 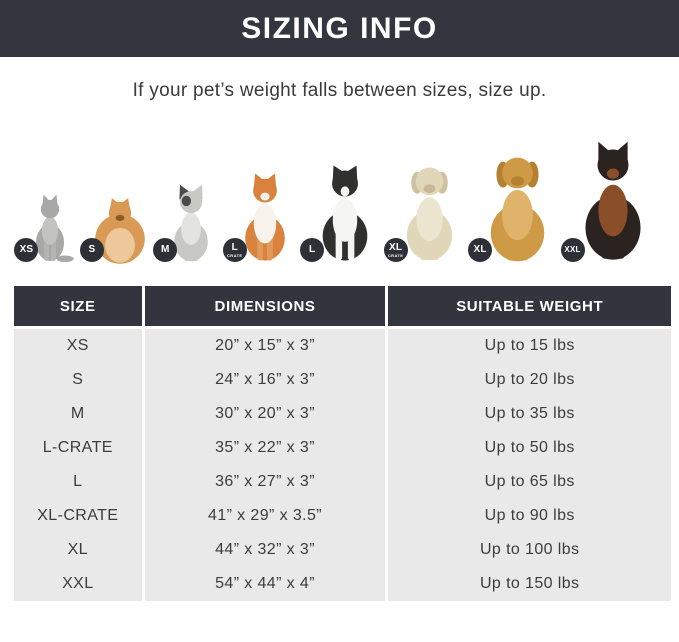 I want to click on pet-image-golden-retriever-xl: XL, so click(x=513, y=207).